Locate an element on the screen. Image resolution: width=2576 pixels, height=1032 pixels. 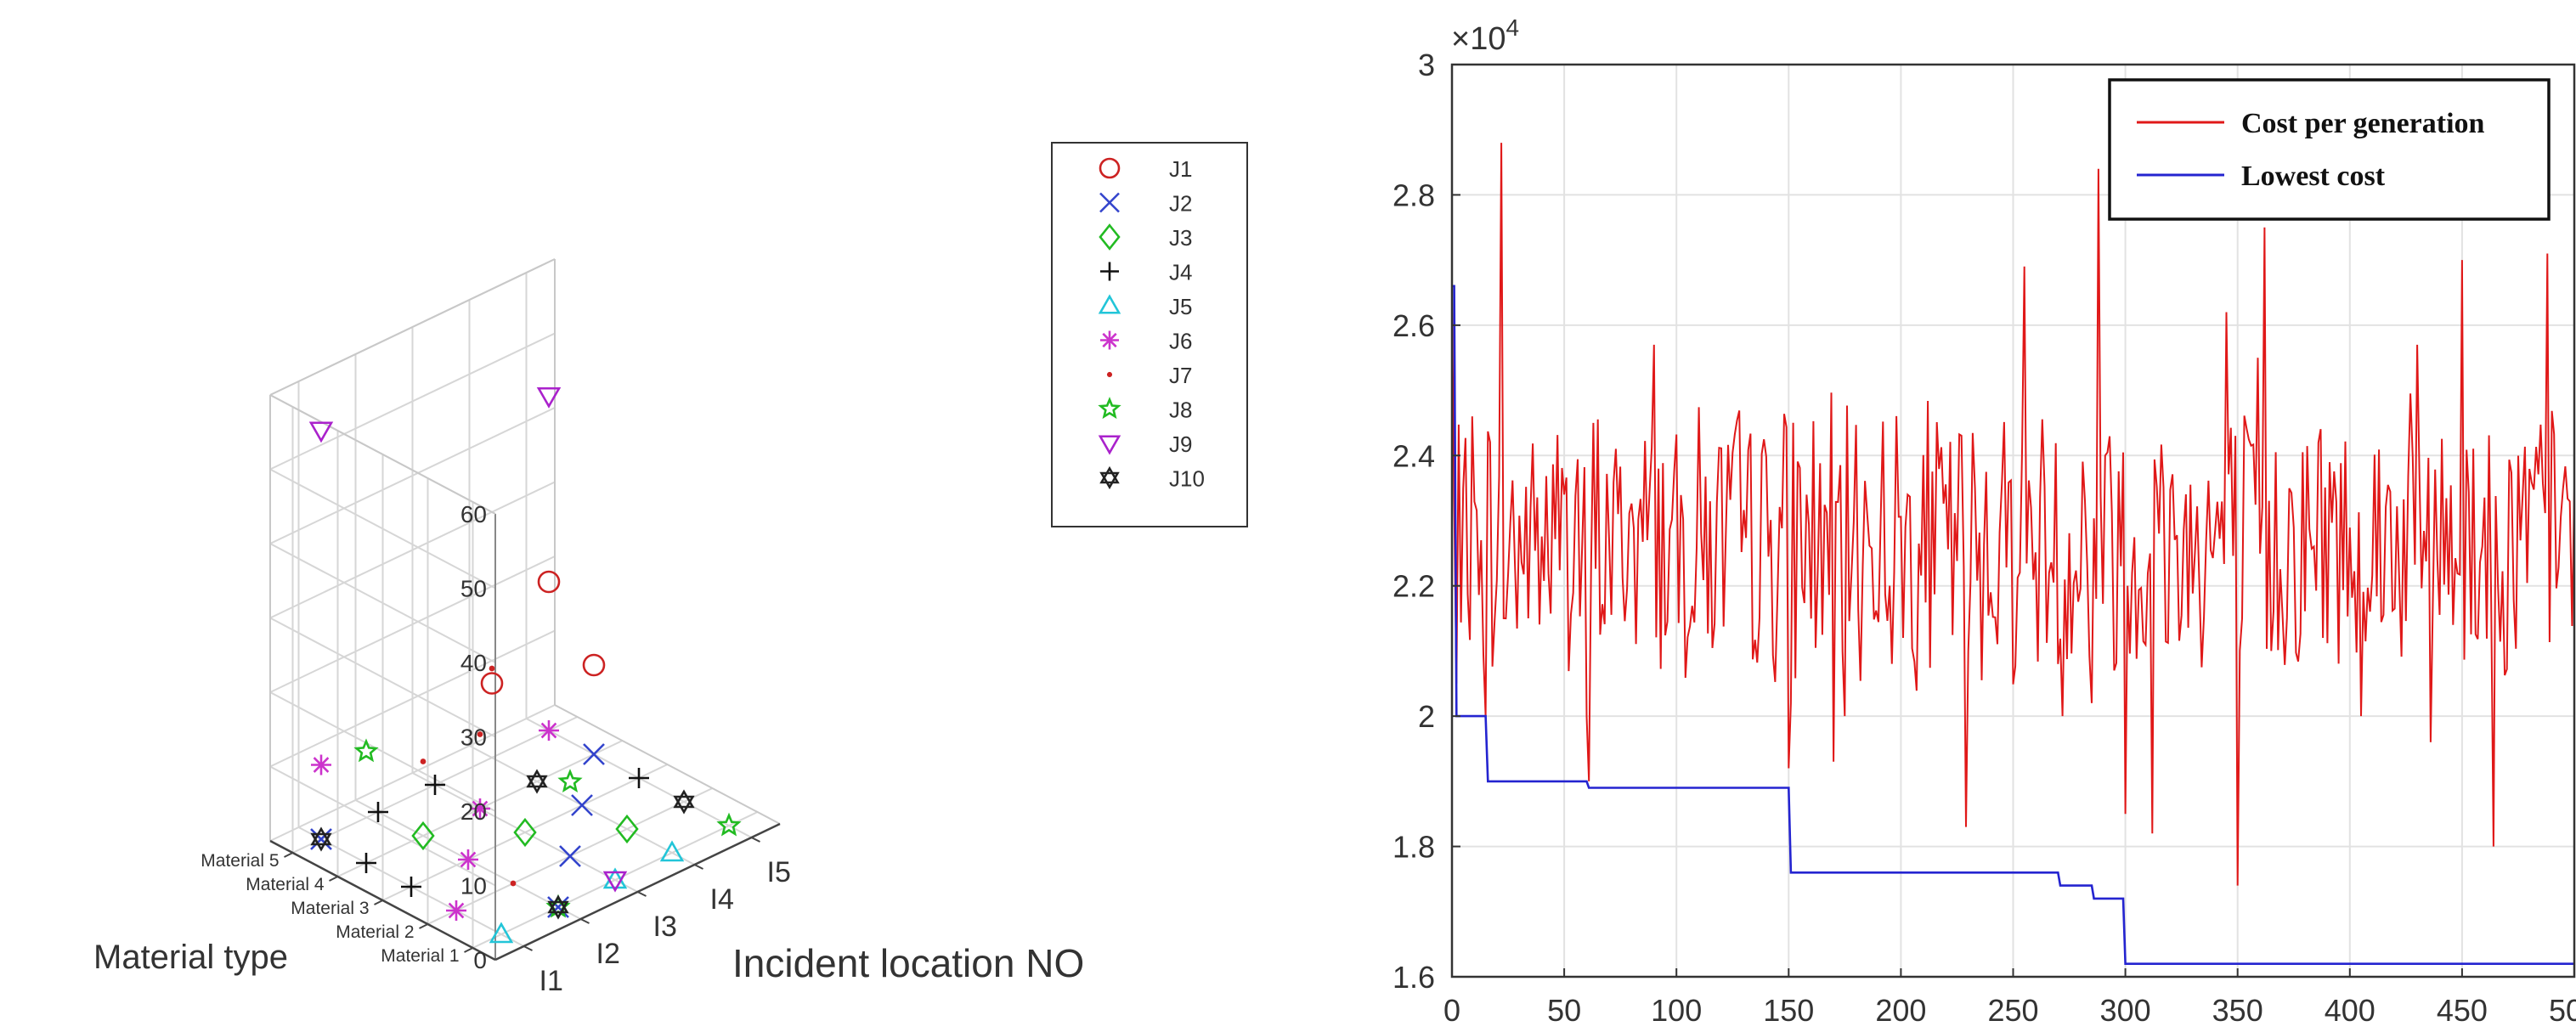
scatter3d-markers is located at coordinates (525, 665).